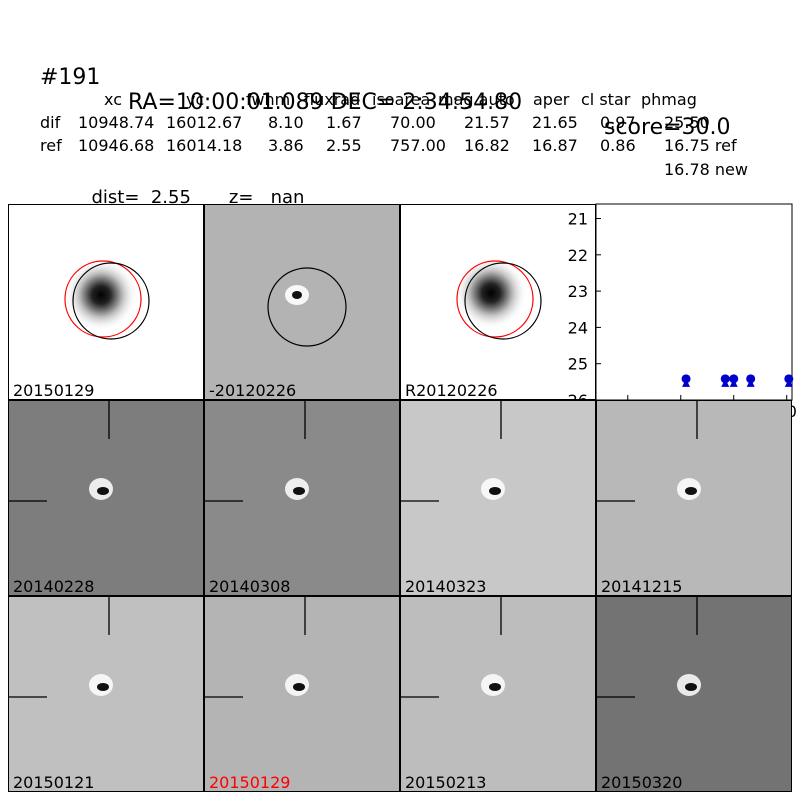 The height and width of the screenshot is (800, 800). I want to click on column-header: isoarea, so click(401, 99).